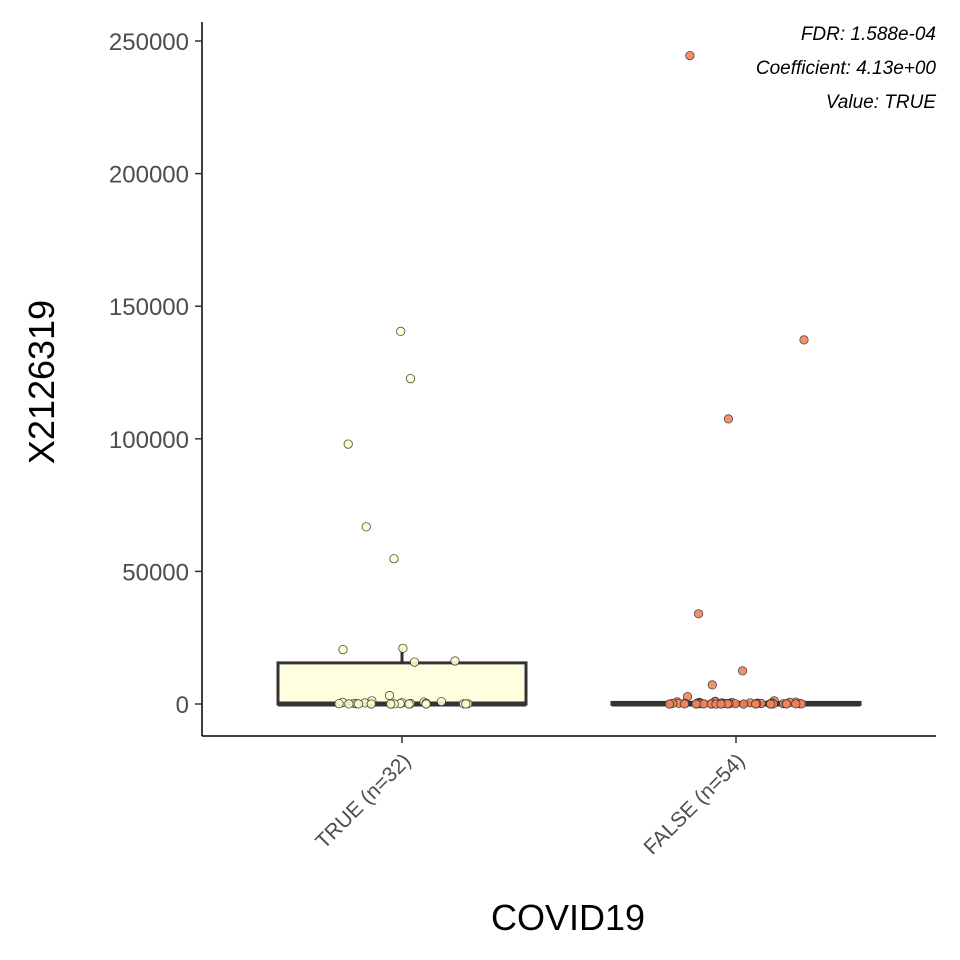  I want to click on x-tick-label: TRUE (n=32), so click(363, 801).